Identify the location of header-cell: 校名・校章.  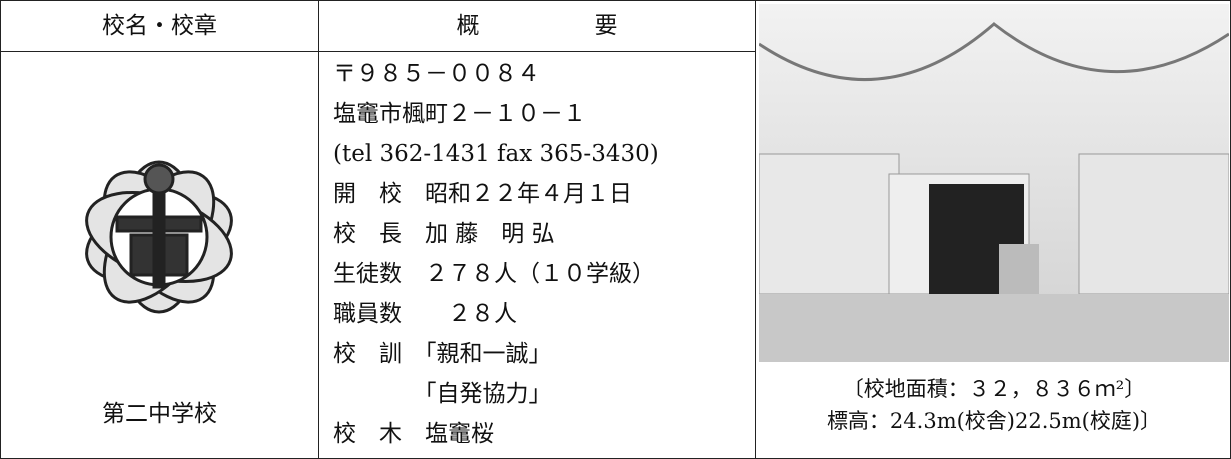
(159, 26).